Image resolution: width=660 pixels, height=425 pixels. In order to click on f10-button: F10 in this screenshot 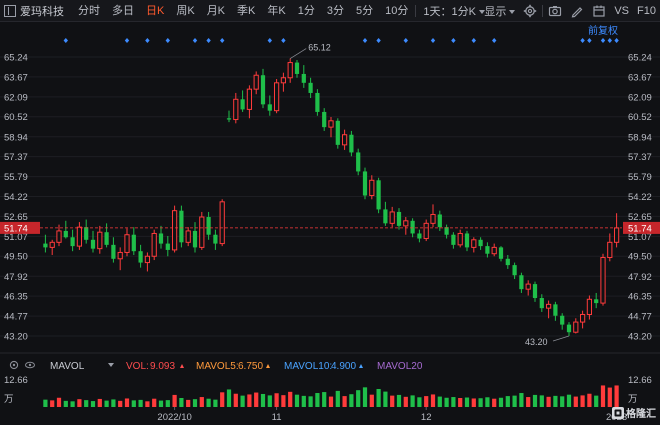, I will do `click(646, 11)`.